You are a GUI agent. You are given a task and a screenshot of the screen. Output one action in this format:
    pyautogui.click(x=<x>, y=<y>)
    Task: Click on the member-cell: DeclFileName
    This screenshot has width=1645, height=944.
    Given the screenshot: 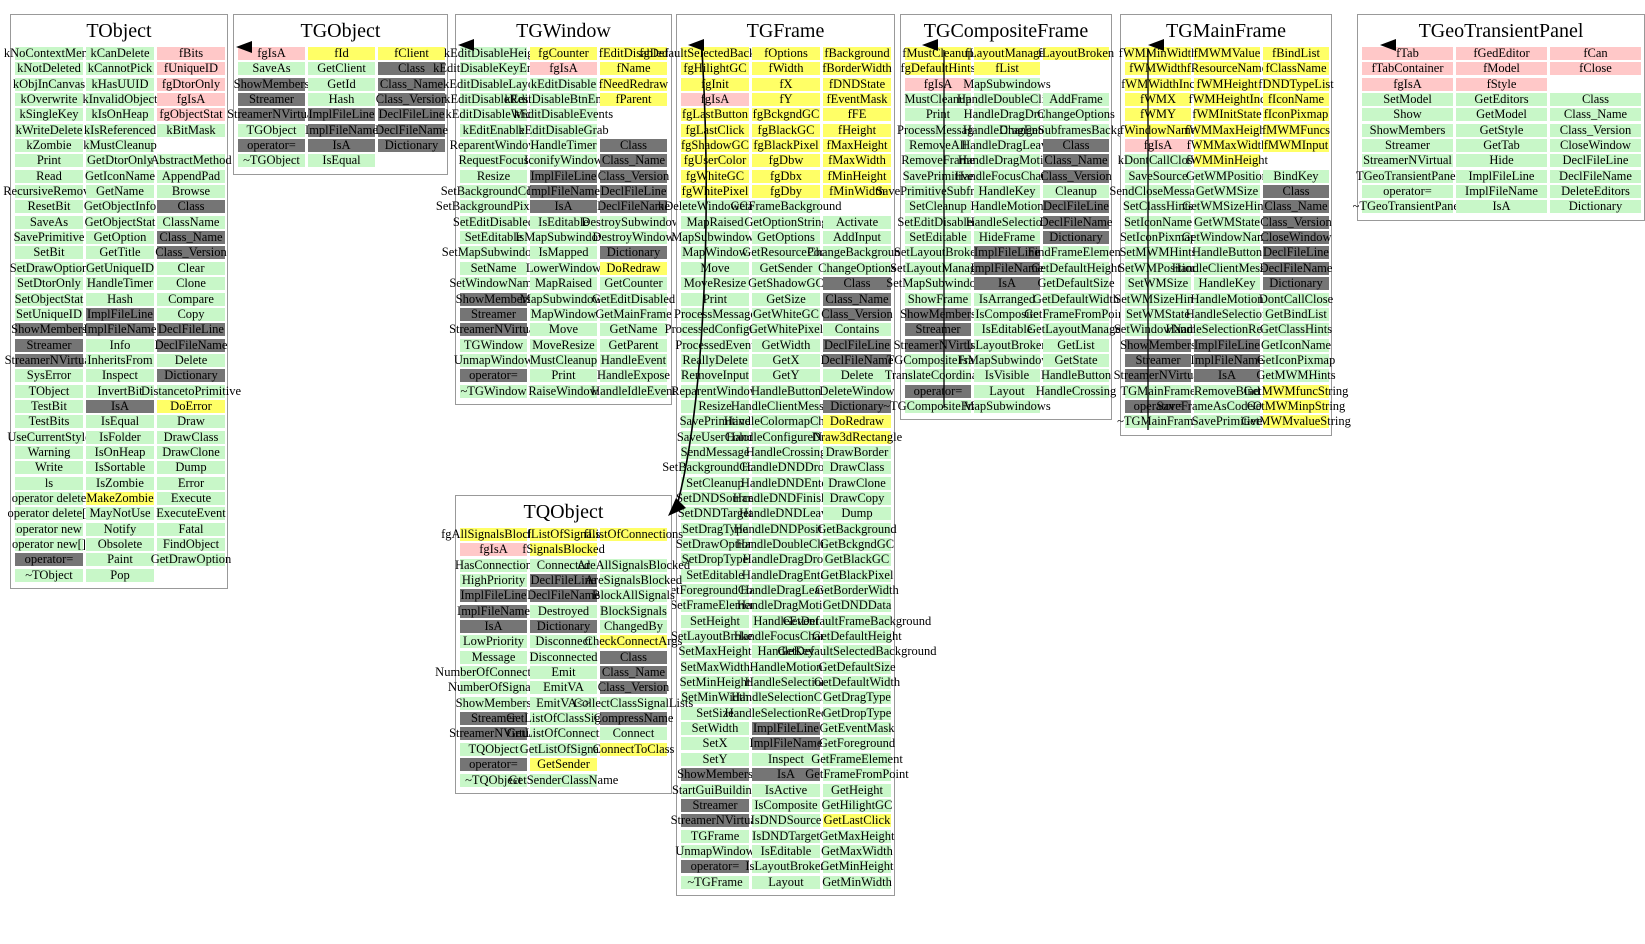 What is the action you would take?
    pyautogui.click(x=191, y=345)
    